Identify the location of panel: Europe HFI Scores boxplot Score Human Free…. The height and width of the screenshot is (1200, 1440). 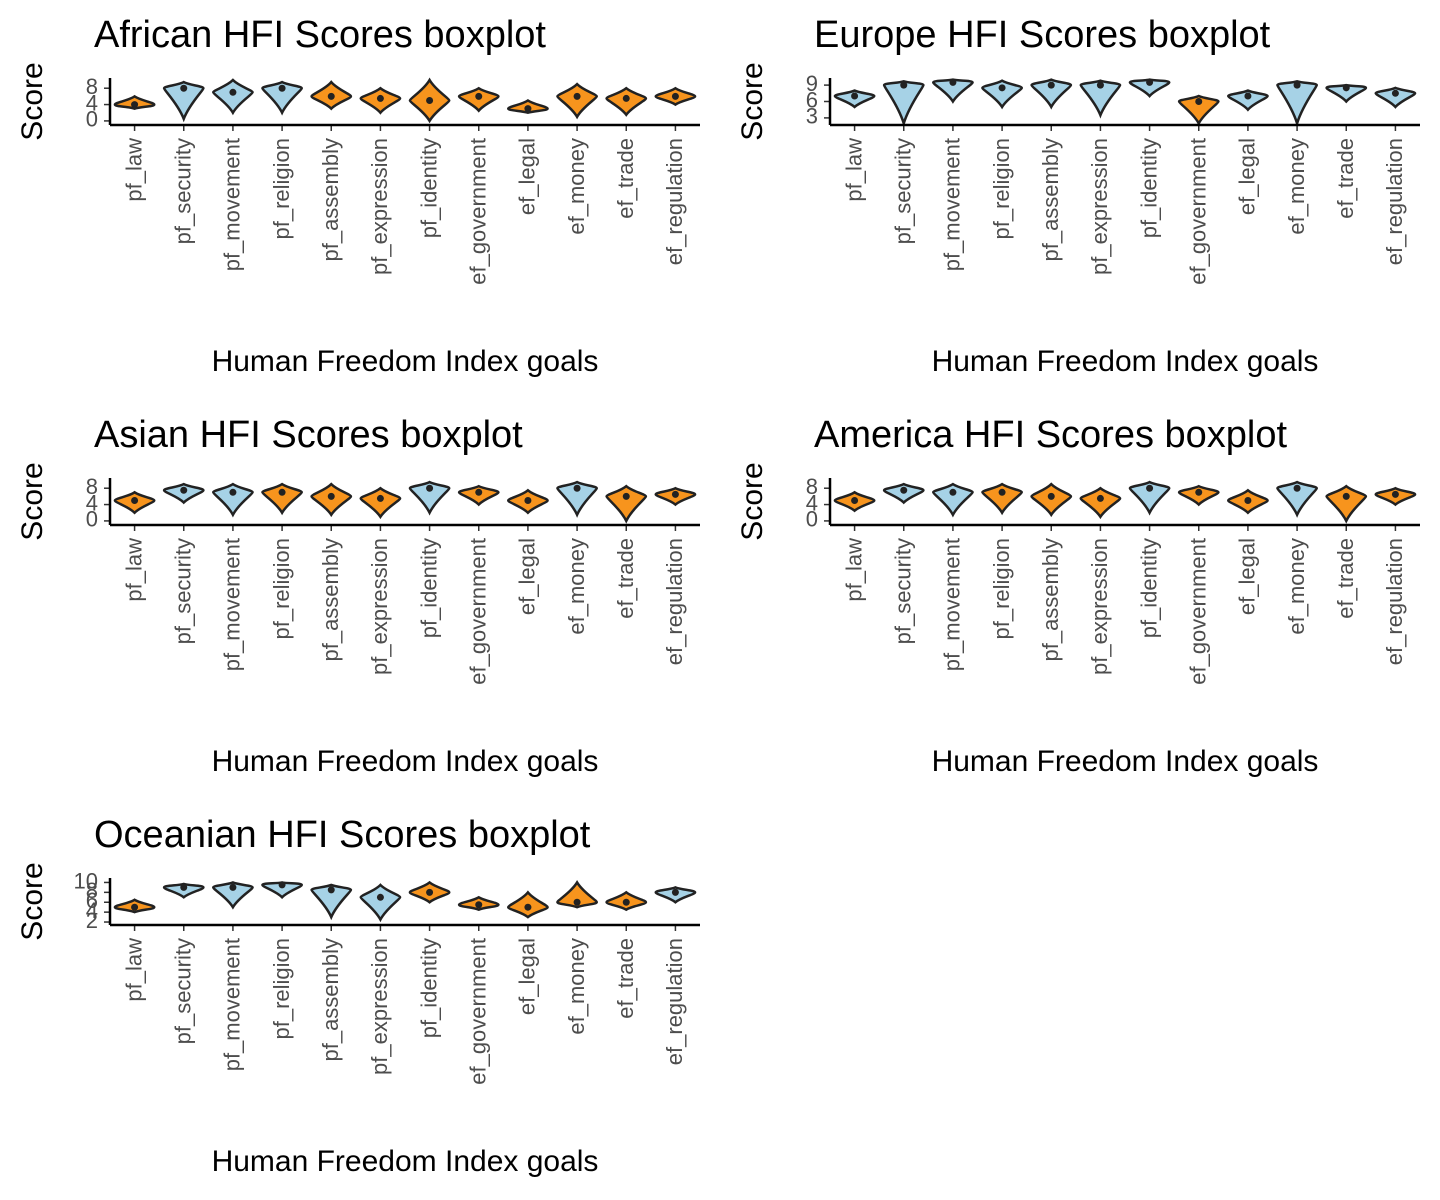
(1078, 196).